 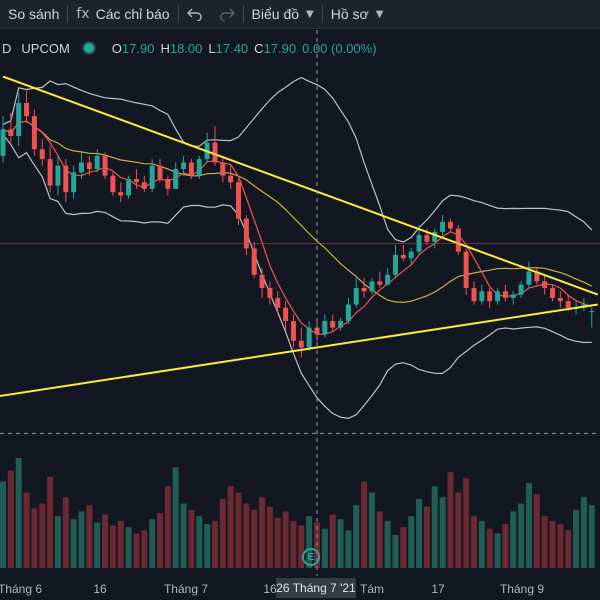 I want to click on high-label: H, so click(x=165, y=48).